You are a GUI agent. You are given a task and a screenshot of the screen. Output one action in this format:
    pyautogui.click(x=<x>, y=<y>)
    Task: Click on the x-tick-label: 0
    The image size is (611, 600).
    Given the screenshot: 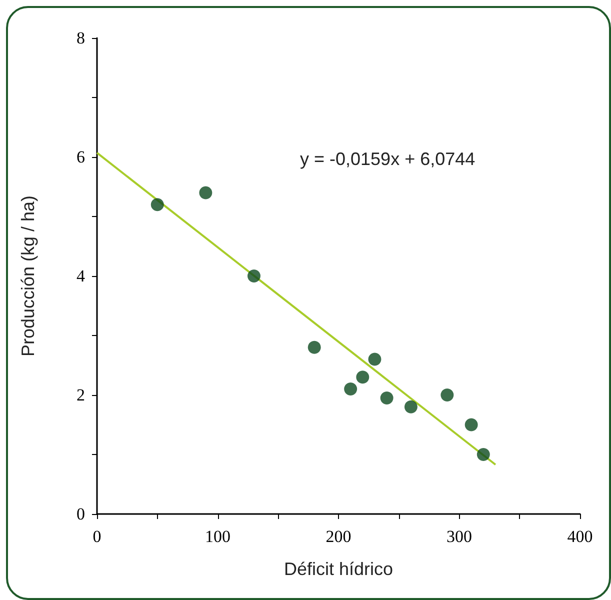 What is the action you would take?
    pyautogui.click(x=97, y=536)
    